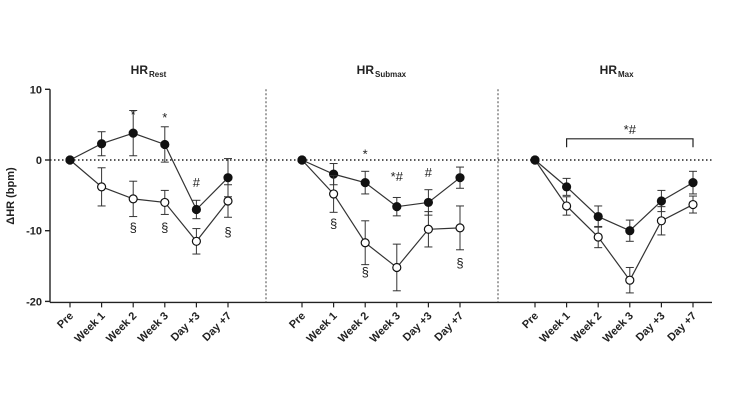 This screenshot has height=412, width=730. What do you see at coordinates (626, 74) in the screenshot?
I see `panel-title-sub: Max` at bounding box center [626, 74].